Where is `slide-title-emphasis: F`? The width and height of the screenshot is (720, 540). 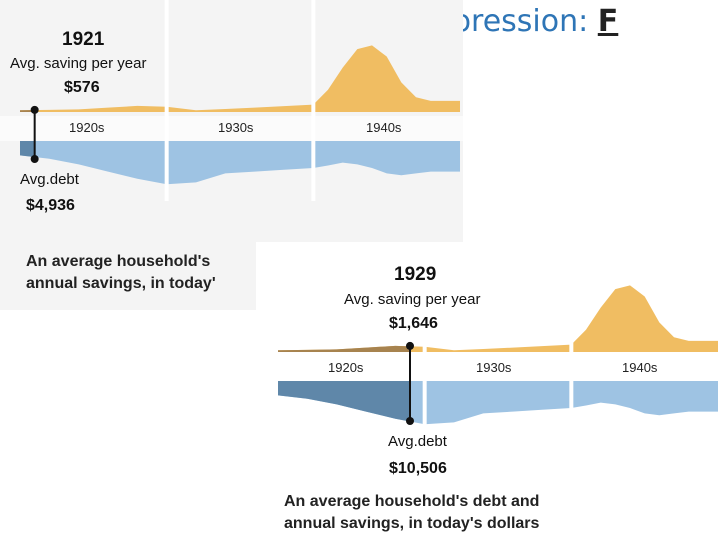
slide-title-emphasis: F is located at coordinates (608, 21).